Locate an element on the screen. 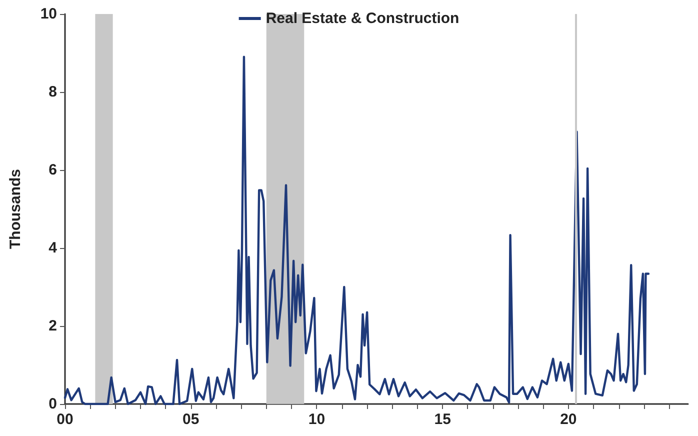 This screenshot has height=436, width=698. y-tick-label: 10 is located at coordinates (48, 14).